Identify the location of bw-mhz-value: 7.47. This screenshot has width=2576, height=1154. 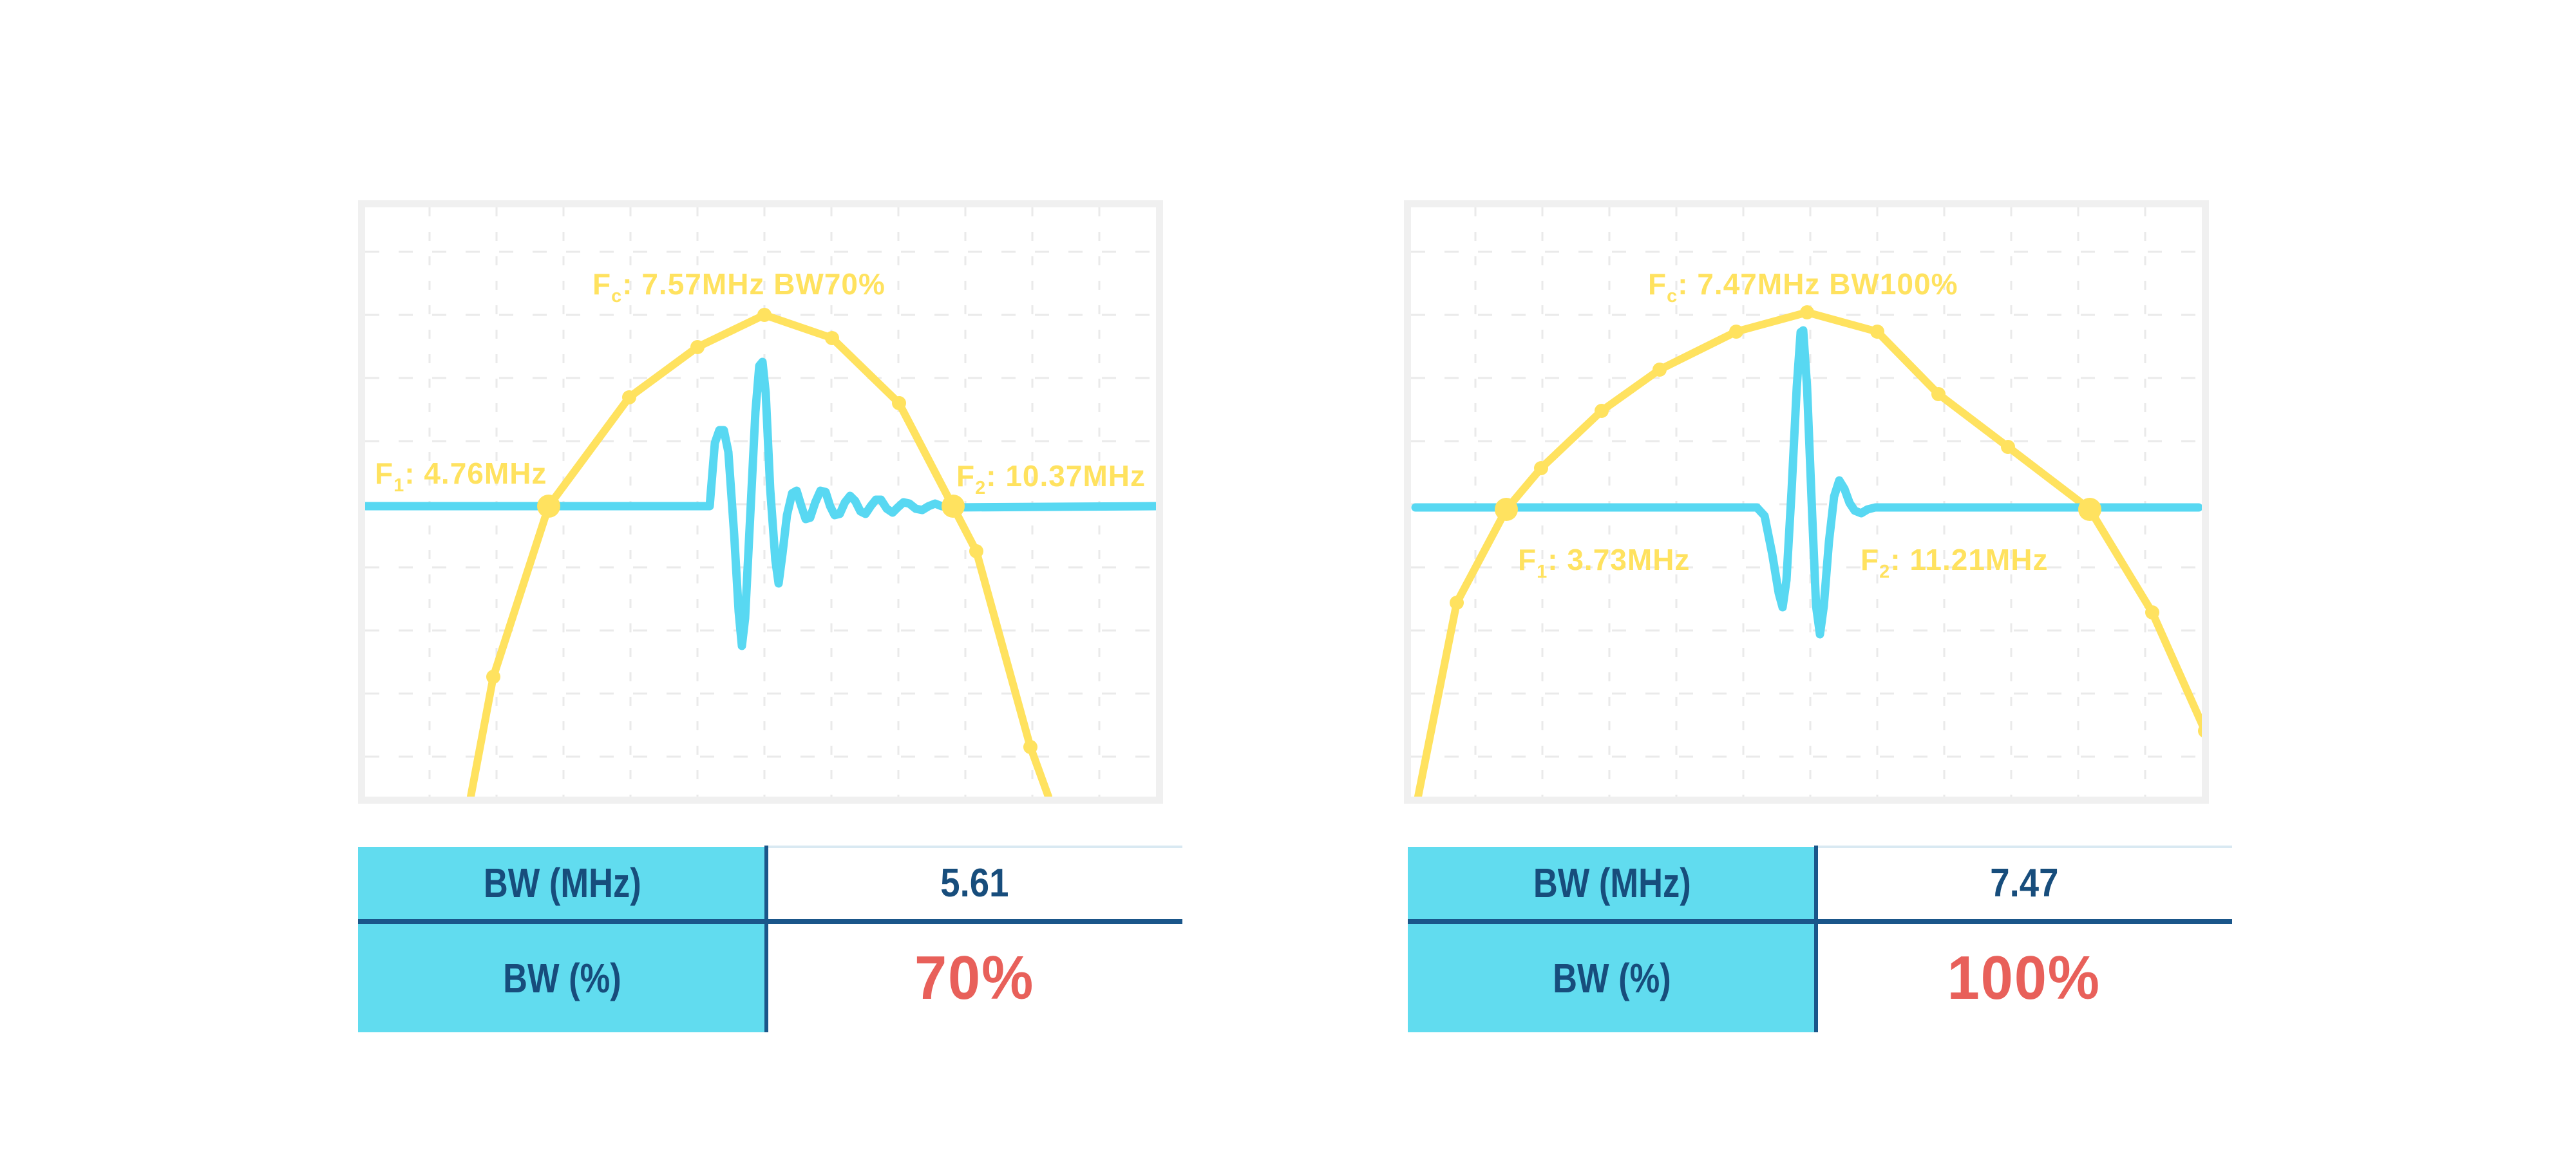
(2024, 883).